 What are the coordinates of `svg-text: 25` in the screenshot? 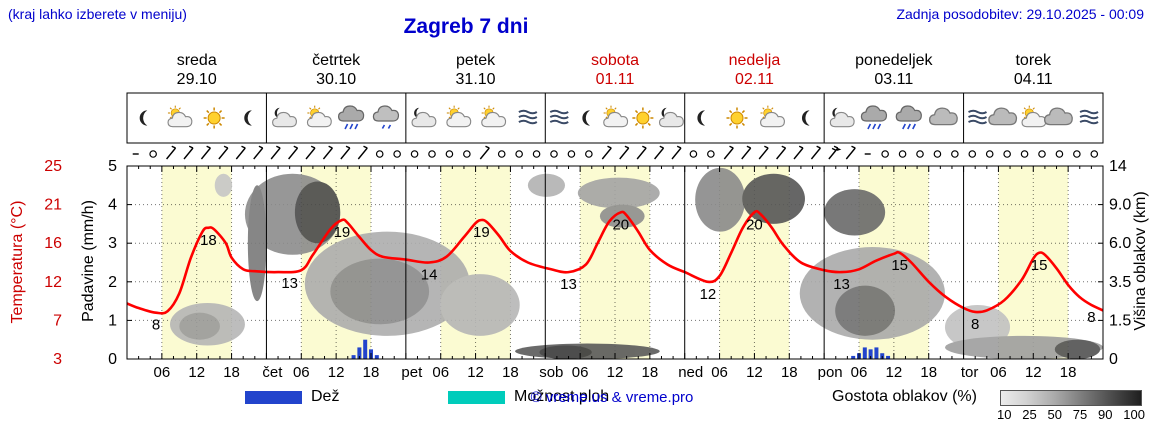 It's located at (53, 166).